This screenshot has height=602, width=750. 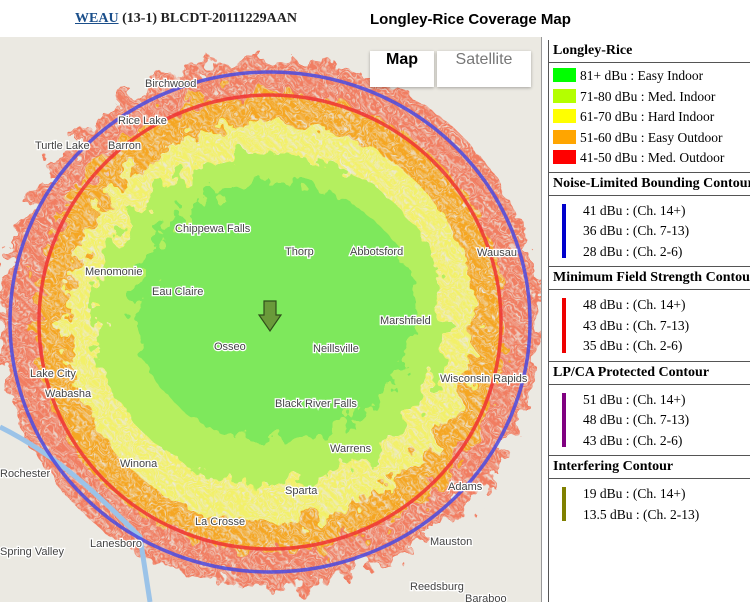 I want to click on place: Reedsburg, so click(x=437, y=587).